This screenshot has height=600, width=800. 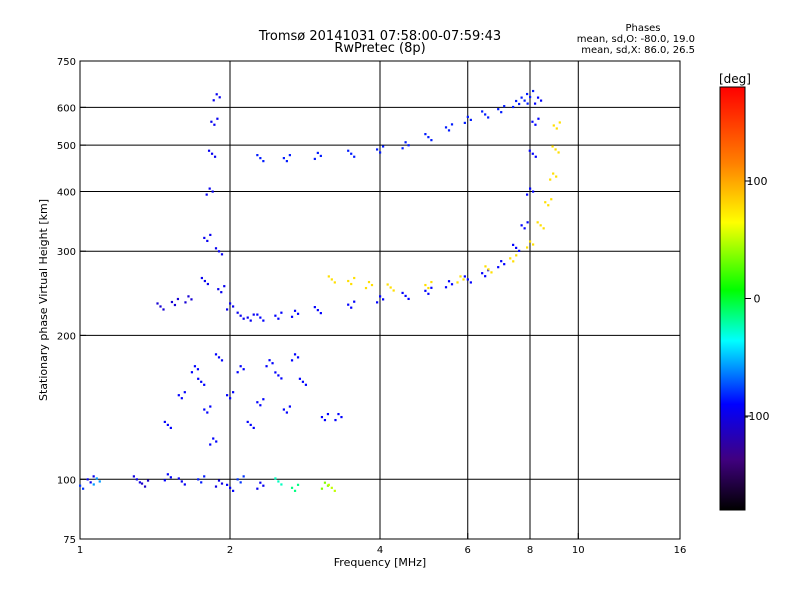 What do you see at coordinates (66, 252) in the screenshot?
I see `y-tick-label: 300` at bounding box center [66, 252].